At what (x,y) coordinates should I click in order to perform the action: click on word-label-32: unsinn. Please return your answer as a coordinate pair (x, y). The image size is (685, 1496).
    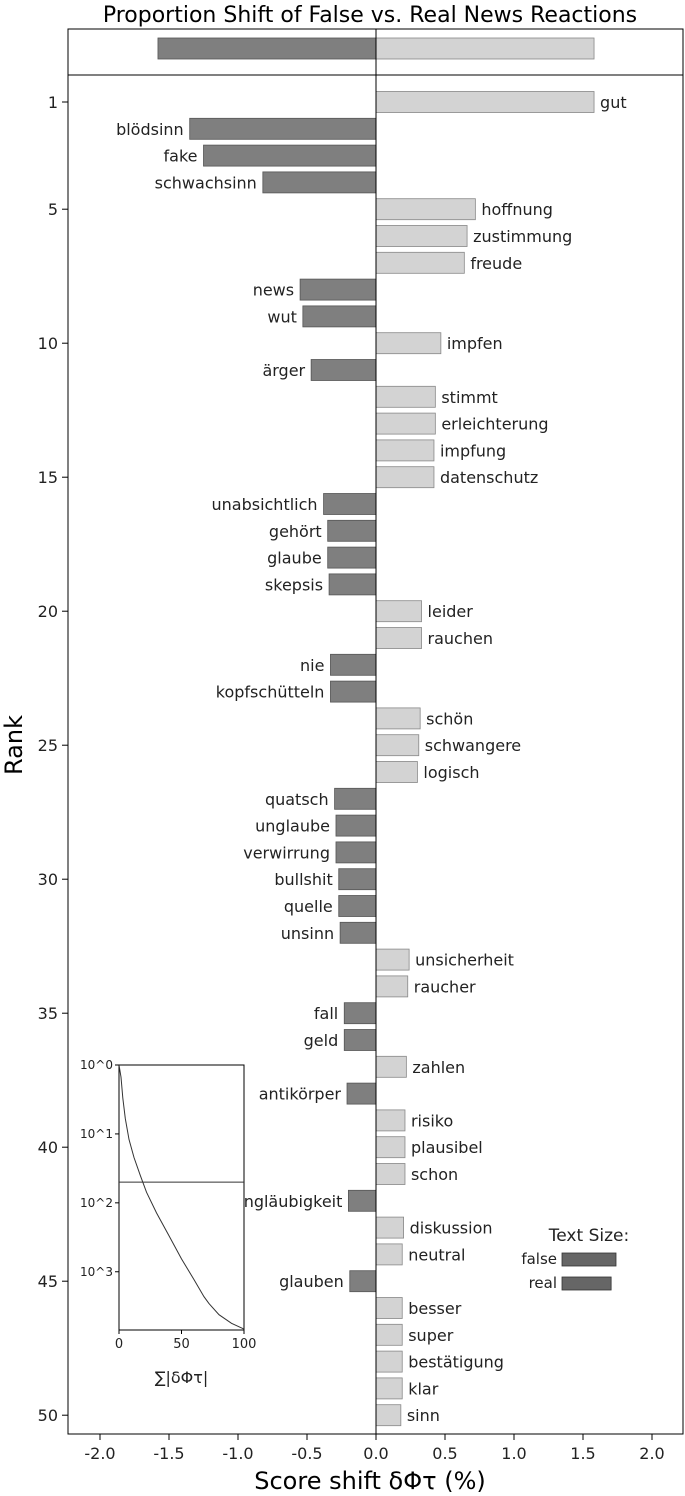
    Looking at the image, I should click on (307, 933).